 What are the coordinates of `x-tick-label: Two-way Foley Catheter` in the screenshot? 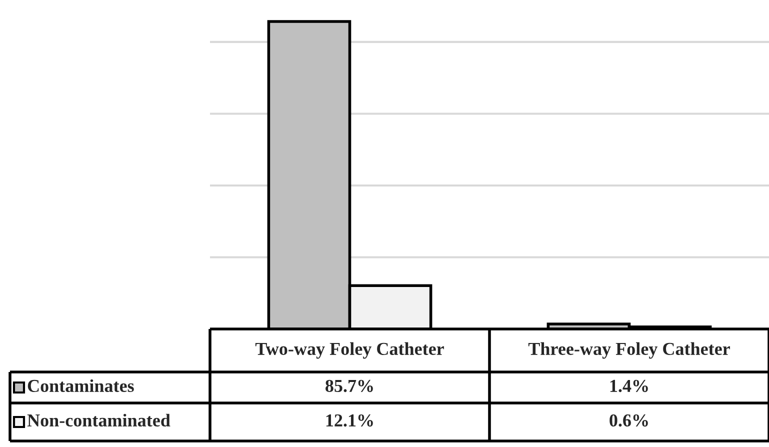 It's located at (349, 350).